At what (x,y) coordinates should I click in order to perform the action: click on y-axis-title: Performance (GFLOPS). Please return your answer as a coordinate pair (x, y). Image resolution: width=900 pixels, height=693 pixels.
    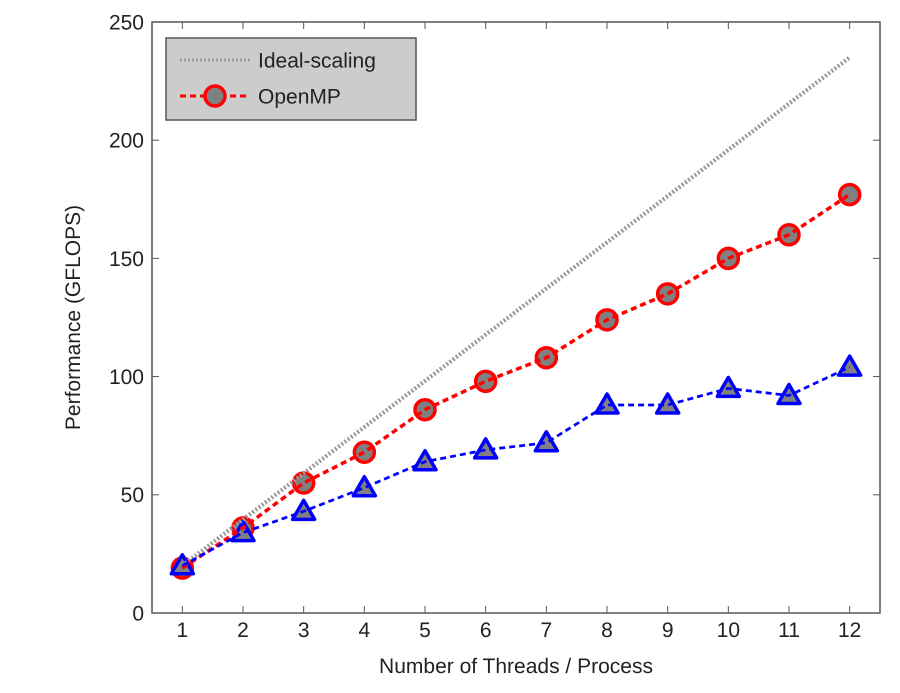
    Looking at the image, I should click on (73, 317).